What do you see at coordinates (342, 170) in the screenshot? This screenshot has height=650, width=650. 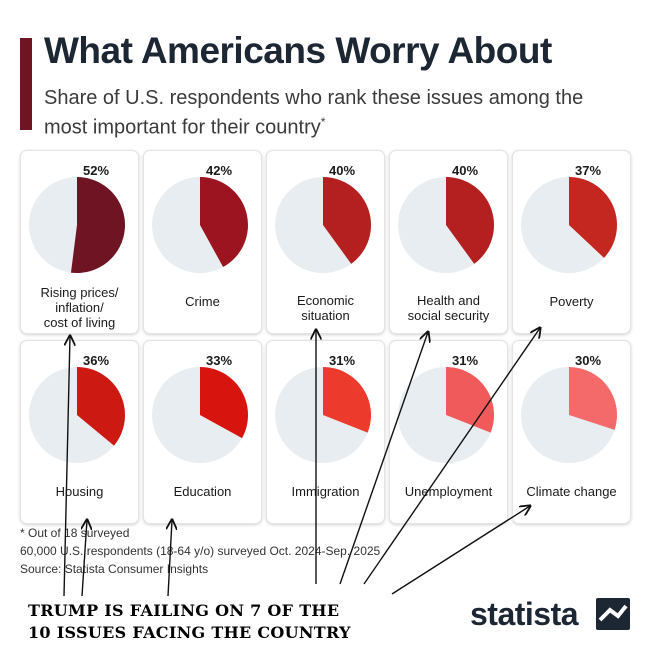 I see `data-label-economic-situation: 40%` at bounding box center [342, 170].